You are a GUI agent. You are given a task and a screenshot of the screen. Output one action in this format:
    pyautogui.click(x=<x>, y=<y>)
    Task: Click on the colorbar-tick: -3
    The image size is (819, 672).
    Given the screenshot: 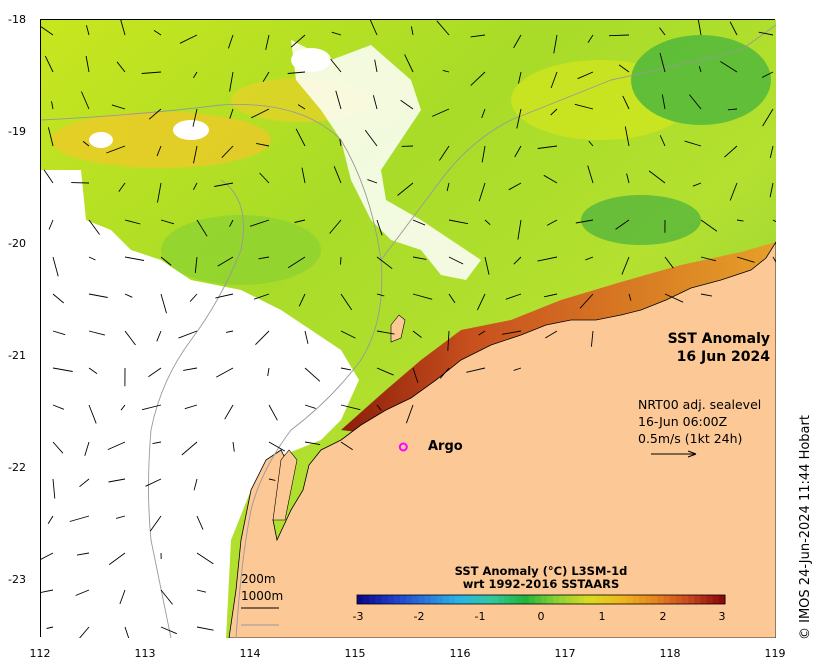 What is the action you would take?
    pyautogui.click(x=358, y=616)
    